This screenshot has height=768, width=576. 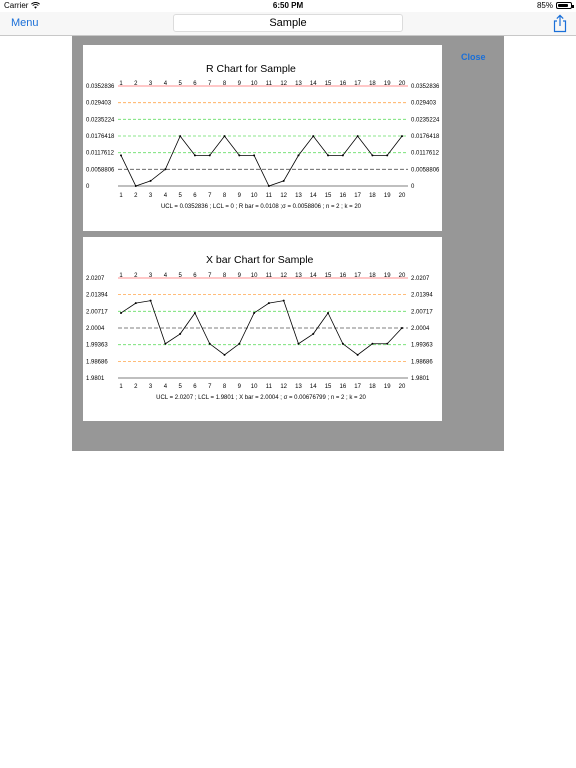 What do you see at coordinates (402, 196) in the screenshot?
I see `x-tick-label-bottom: 20` at bounding box center [402, 196].